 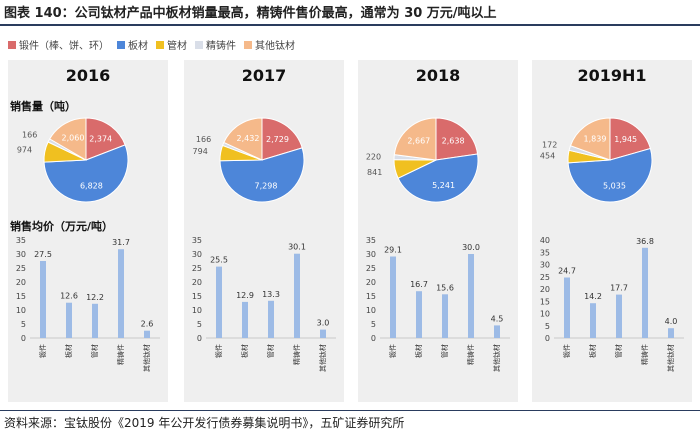 I want to click on bar-data-label: 31.7, so click(x=121, y=242).